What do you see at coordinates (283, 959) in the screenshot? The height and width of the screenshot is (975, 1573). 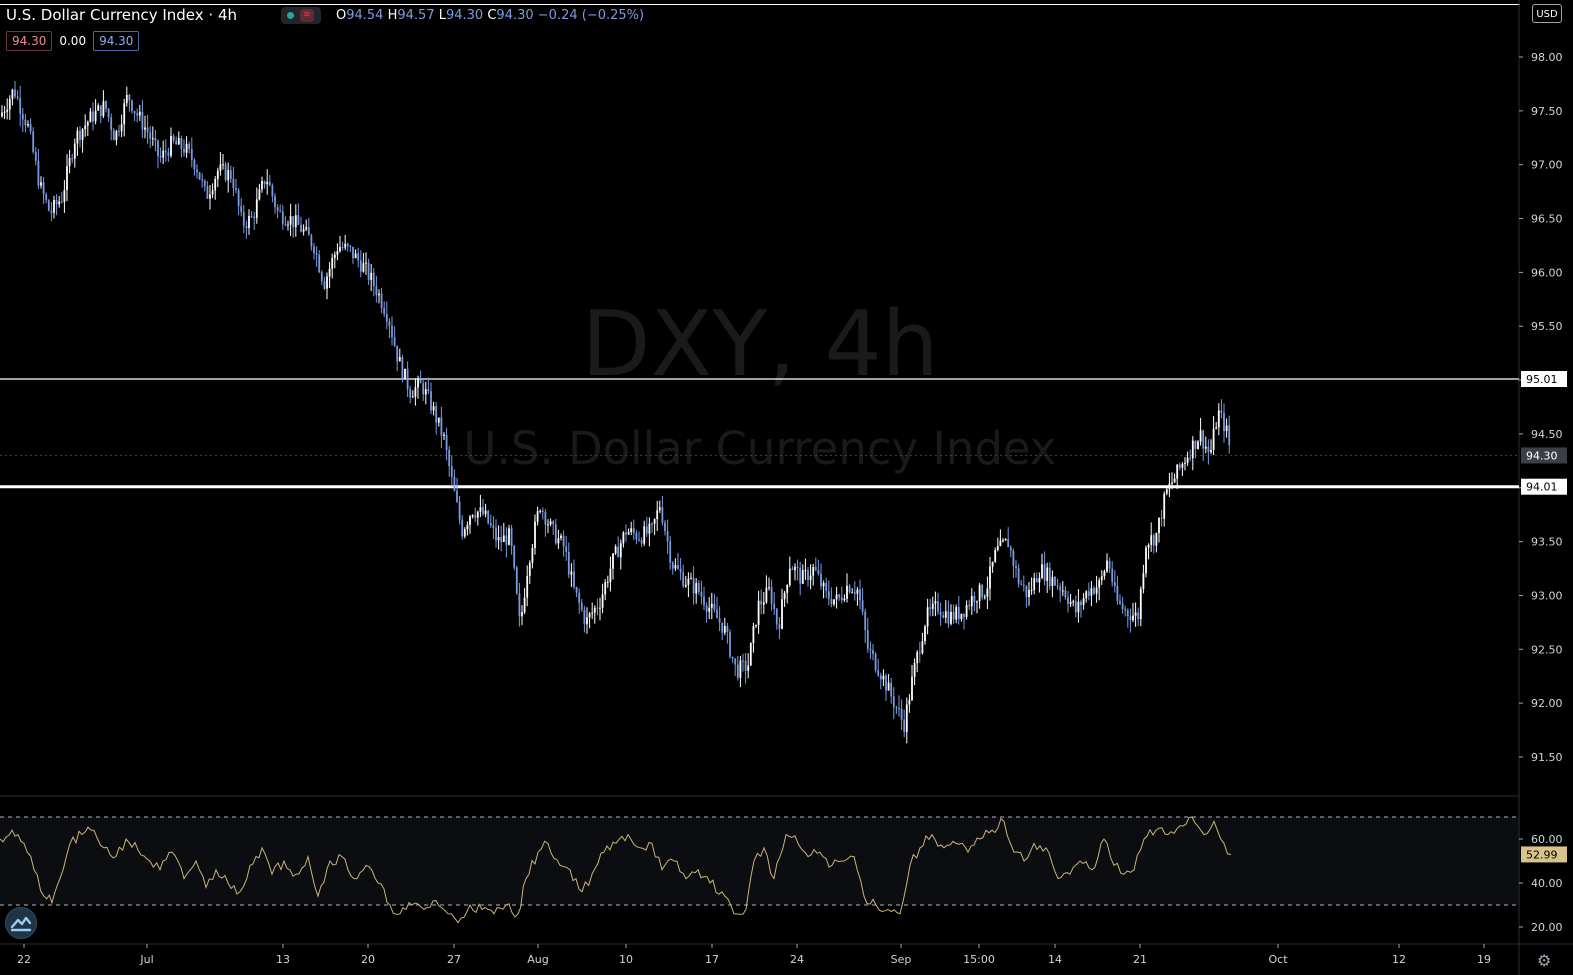 I see `time-tick-label: 13` at bounding box center [283, 959].